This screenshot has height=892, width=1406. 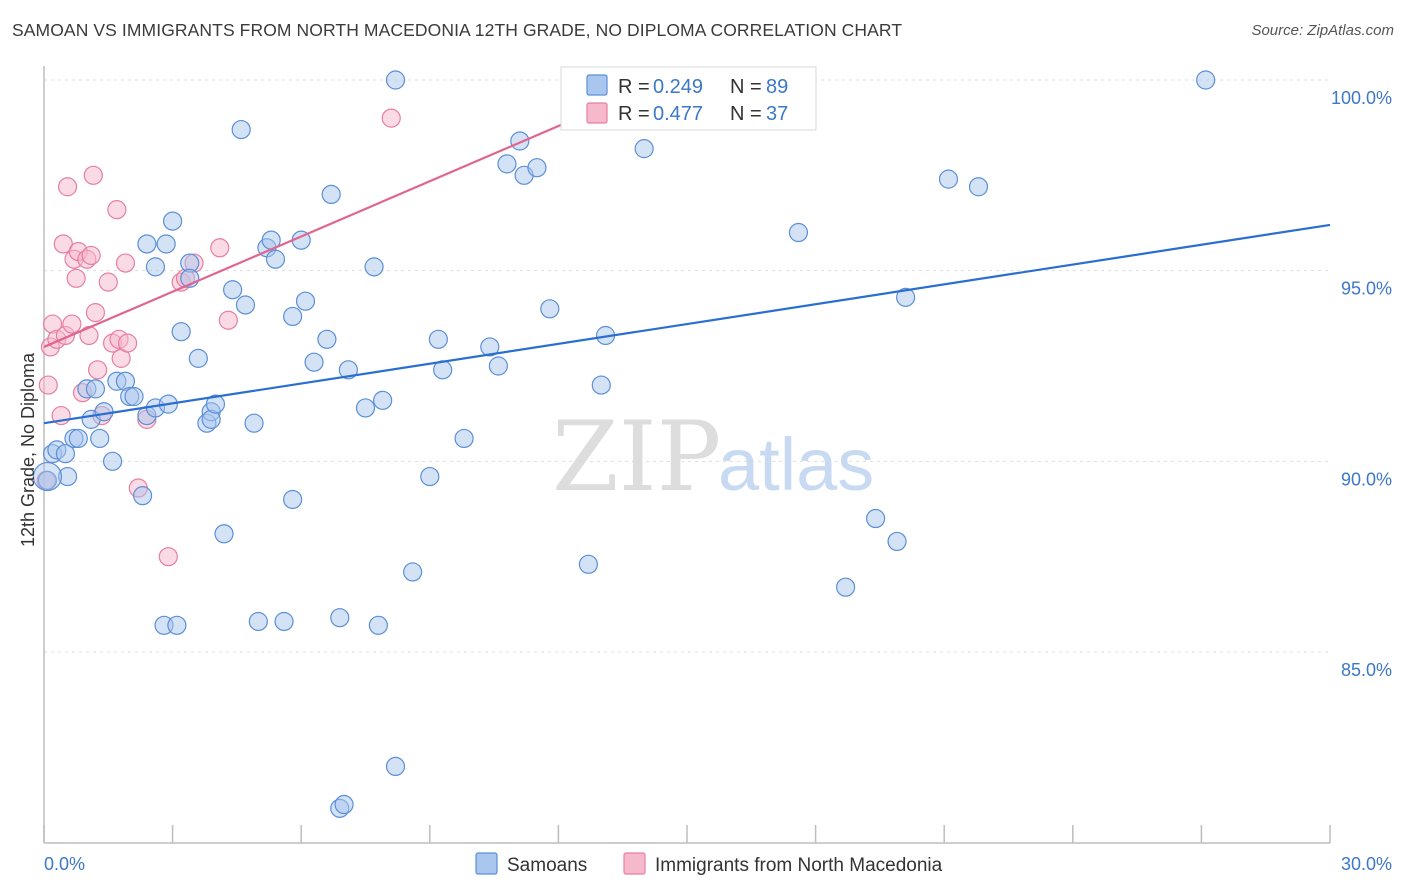 I want to click on watermark-atlas: atlas, so click(x=796, y=464).